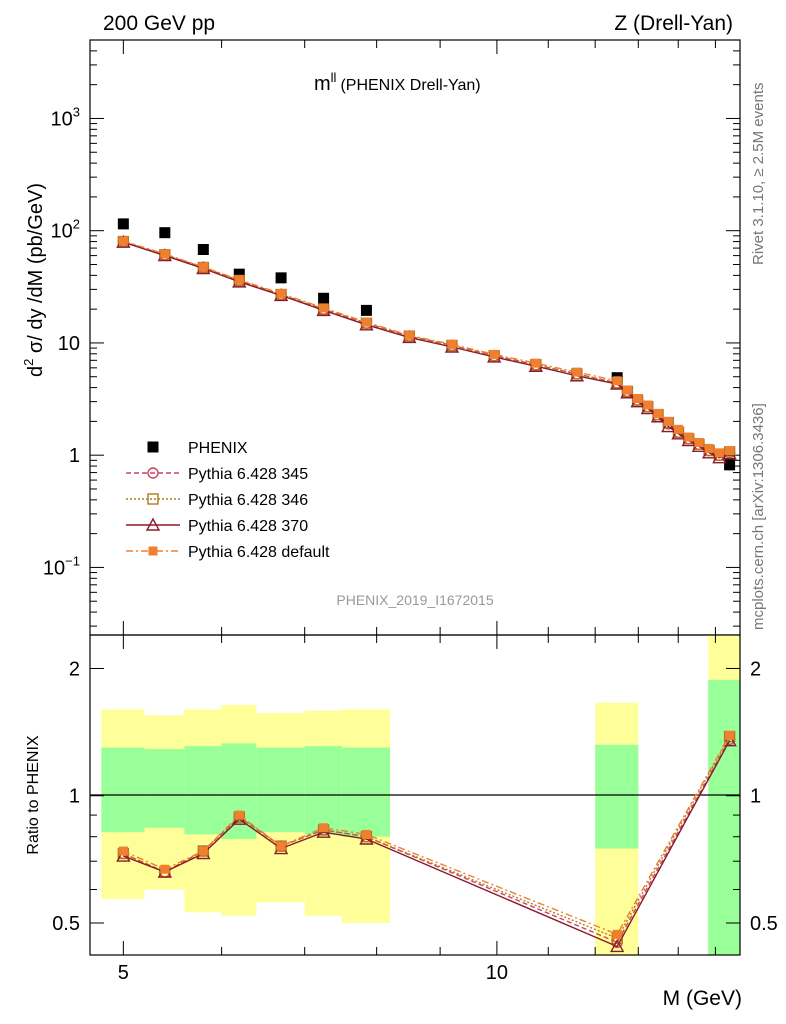 This screenshot has height=1024, width=786. What do you see at coordinates (248, 500) in the screenshot?
I see `legend-label: Pythia 6.428 346` at bounding box center [248, 500].